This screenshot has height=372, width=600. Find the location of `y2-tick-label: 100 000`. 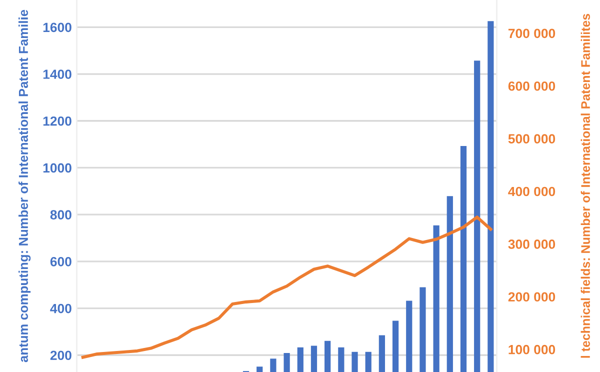

y2-tick-label: 100 000 is located at coordinates (532, 349).